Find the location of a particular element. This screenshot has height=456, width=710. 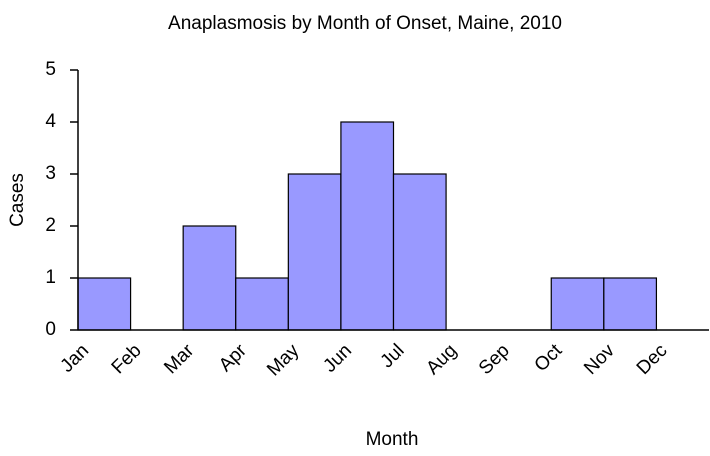

y-axis-label: Cases is located at coordinates (17, 200).